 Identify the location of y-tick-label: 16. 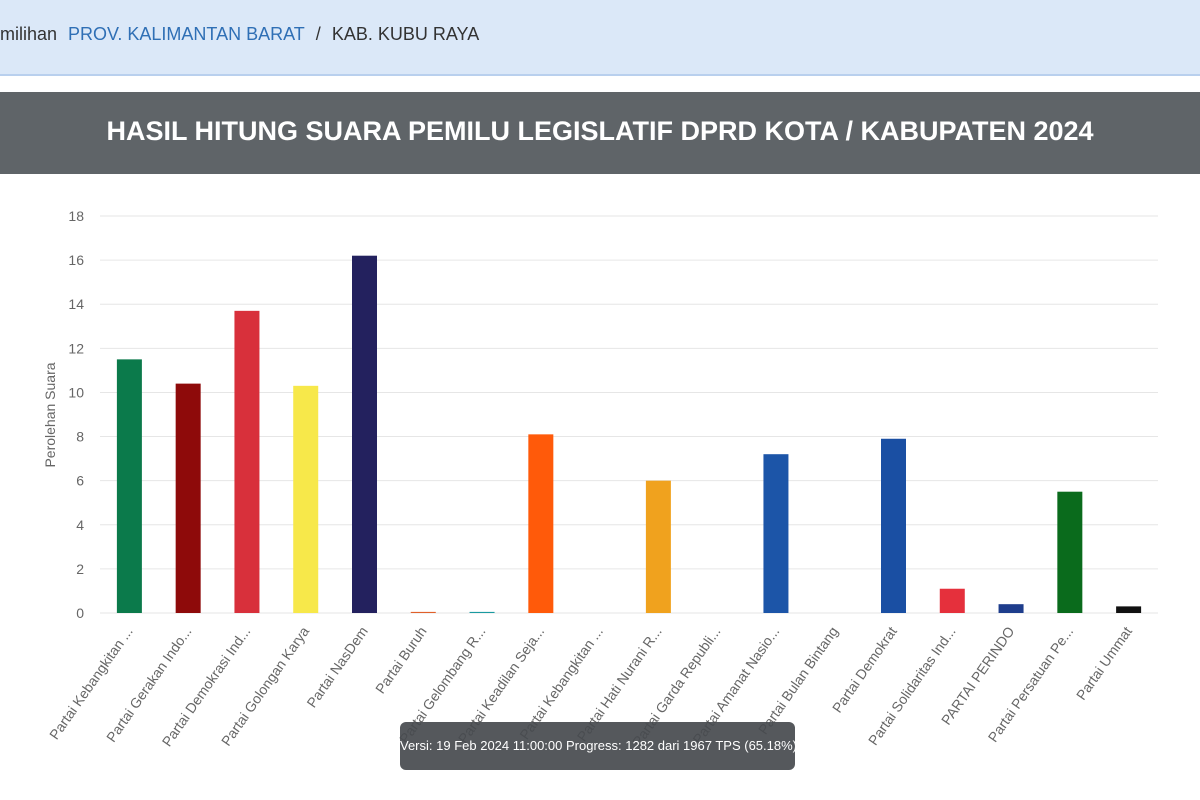
(76, 260).